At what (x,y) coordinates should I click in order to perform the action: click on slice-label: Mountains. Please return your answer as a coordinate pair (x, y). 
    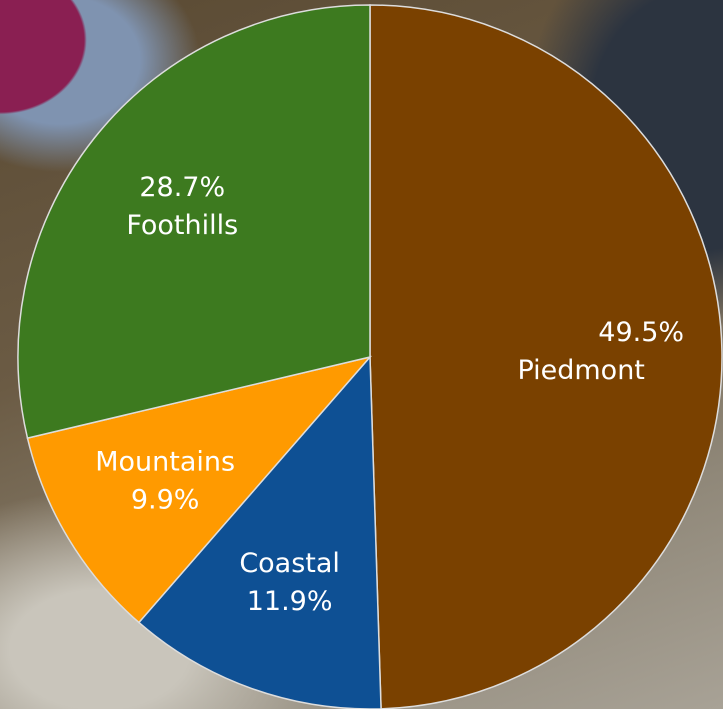
    Looking at the image, I should click on (165, 461).